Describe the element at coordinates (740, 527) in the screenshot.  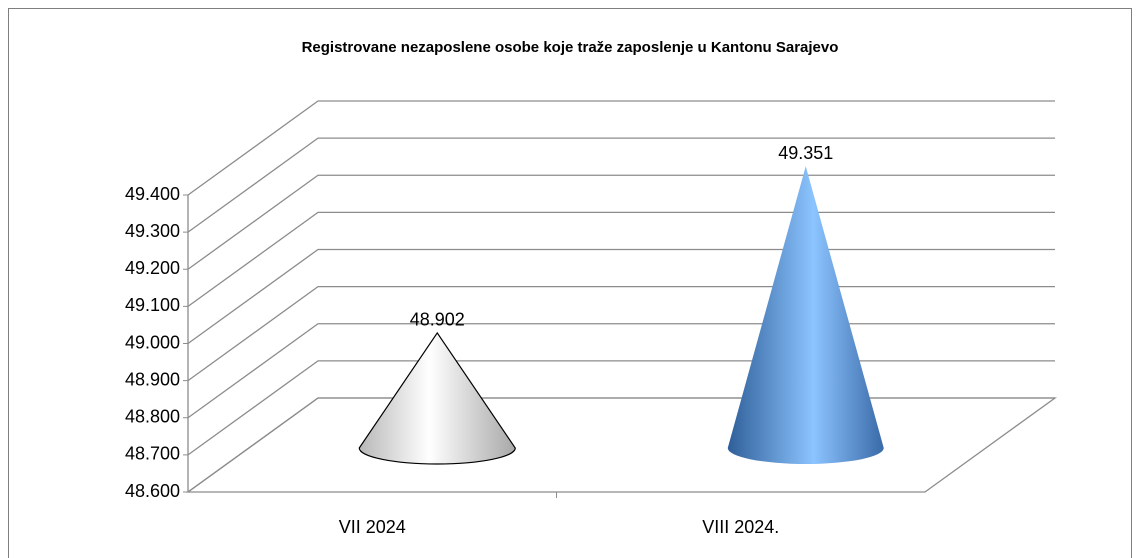
I see `x-tick-label: VIII 2024.` at that location.